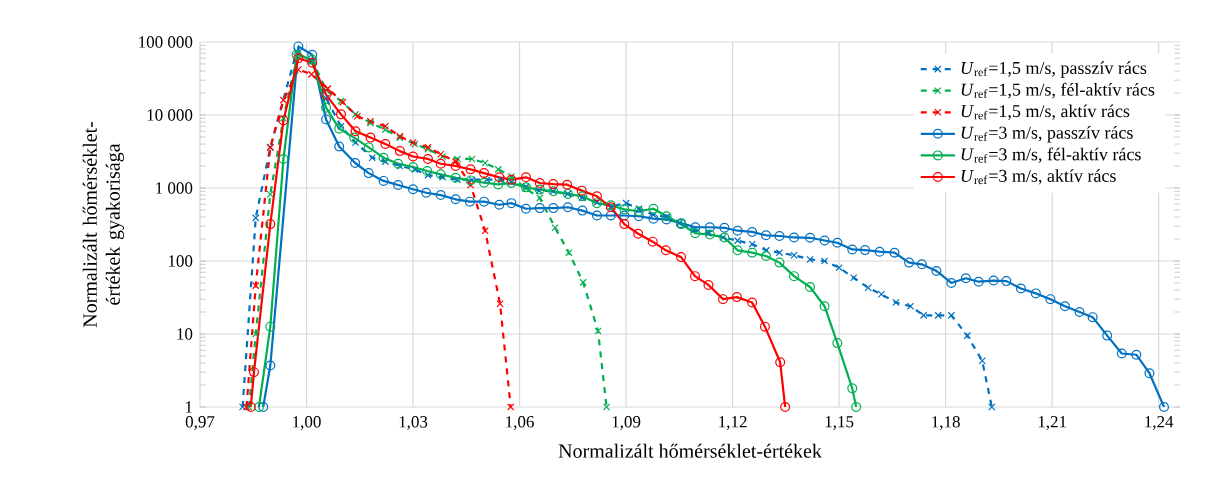 The height and width of the screenshot is (488, 1207). What do you see at coordinates (185, 334) in the screenshot?
I see `y-tick-label: 10` at bounding box center [185, 334].